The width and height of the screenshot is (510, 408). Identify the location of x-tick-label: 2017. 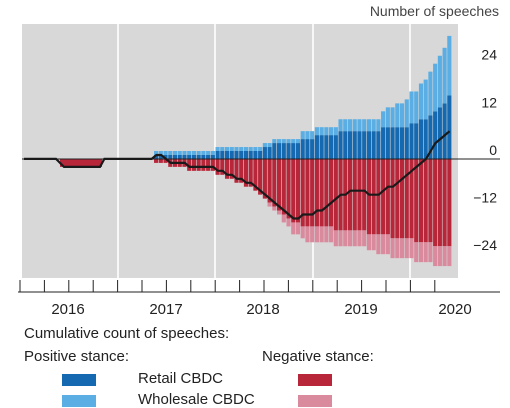
(165, 309).